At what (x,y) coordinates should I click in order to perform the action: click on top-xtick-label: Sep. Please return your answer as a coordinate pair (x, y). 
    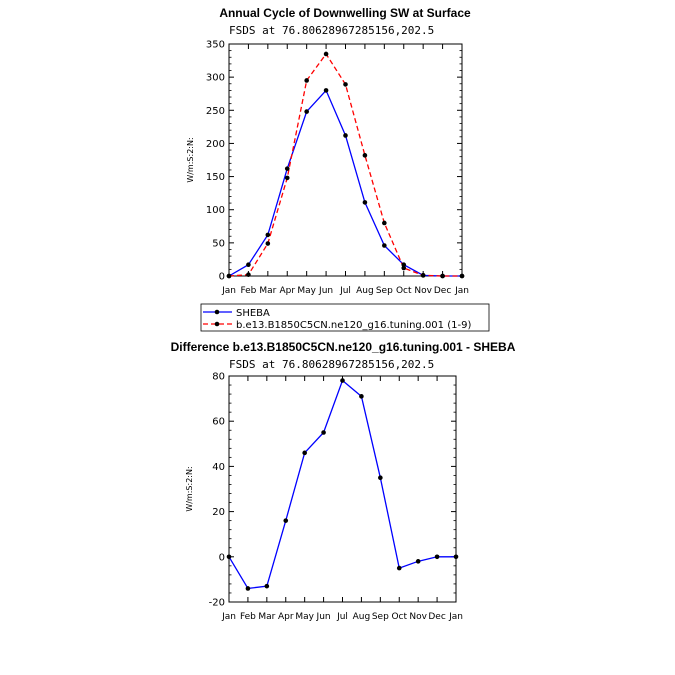
    Looking at the image, I should click on (384, 291).